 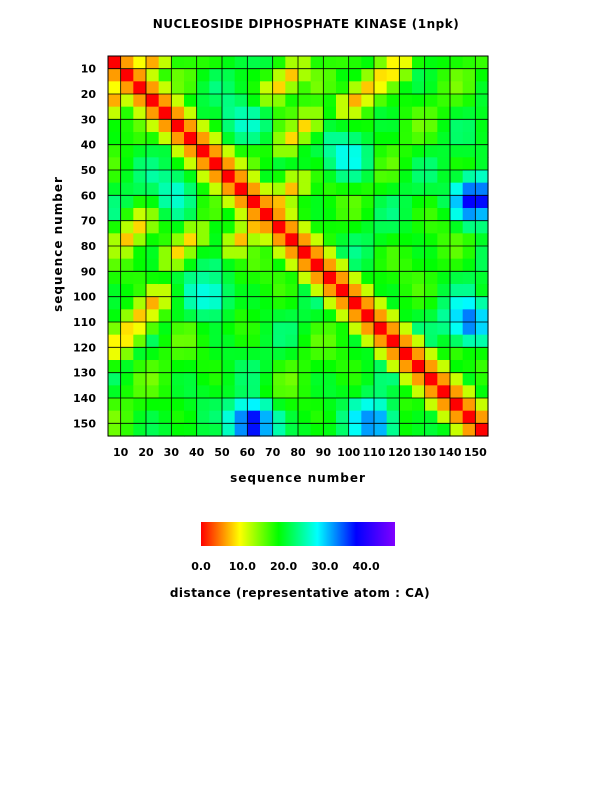 What do you see at coordinates (89, 119) in the screenshot?
I see `y-tick-label: 30` at bounding box center [89, 119].